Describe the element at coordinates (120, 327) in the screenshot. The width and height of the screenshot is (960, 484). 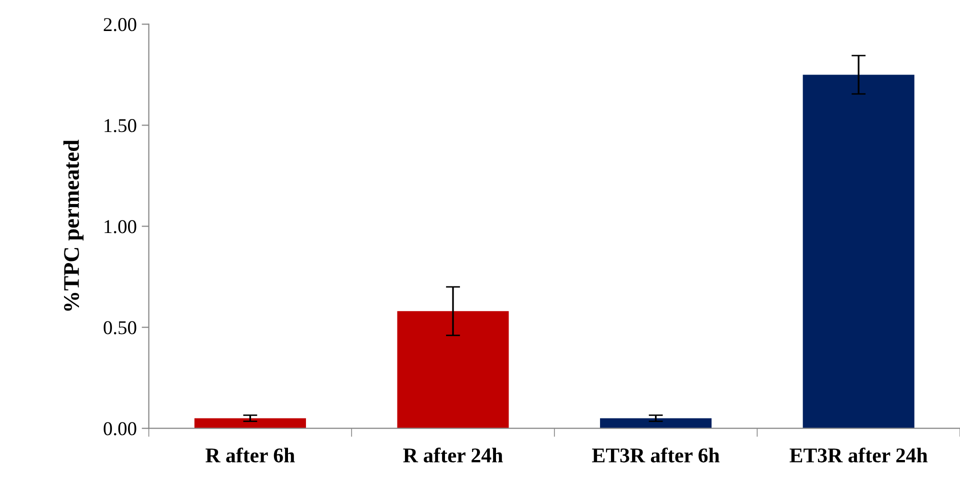
I see `y-tick-label: 0.50` at that location.